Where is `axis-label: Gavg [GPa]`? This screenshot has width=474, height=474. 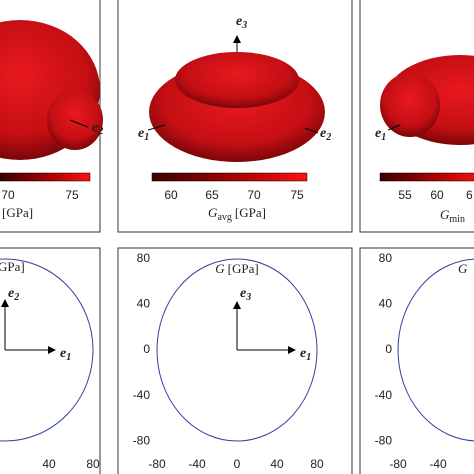
axis-label: Gavg [GPa] is located at coordinates (237, 214).